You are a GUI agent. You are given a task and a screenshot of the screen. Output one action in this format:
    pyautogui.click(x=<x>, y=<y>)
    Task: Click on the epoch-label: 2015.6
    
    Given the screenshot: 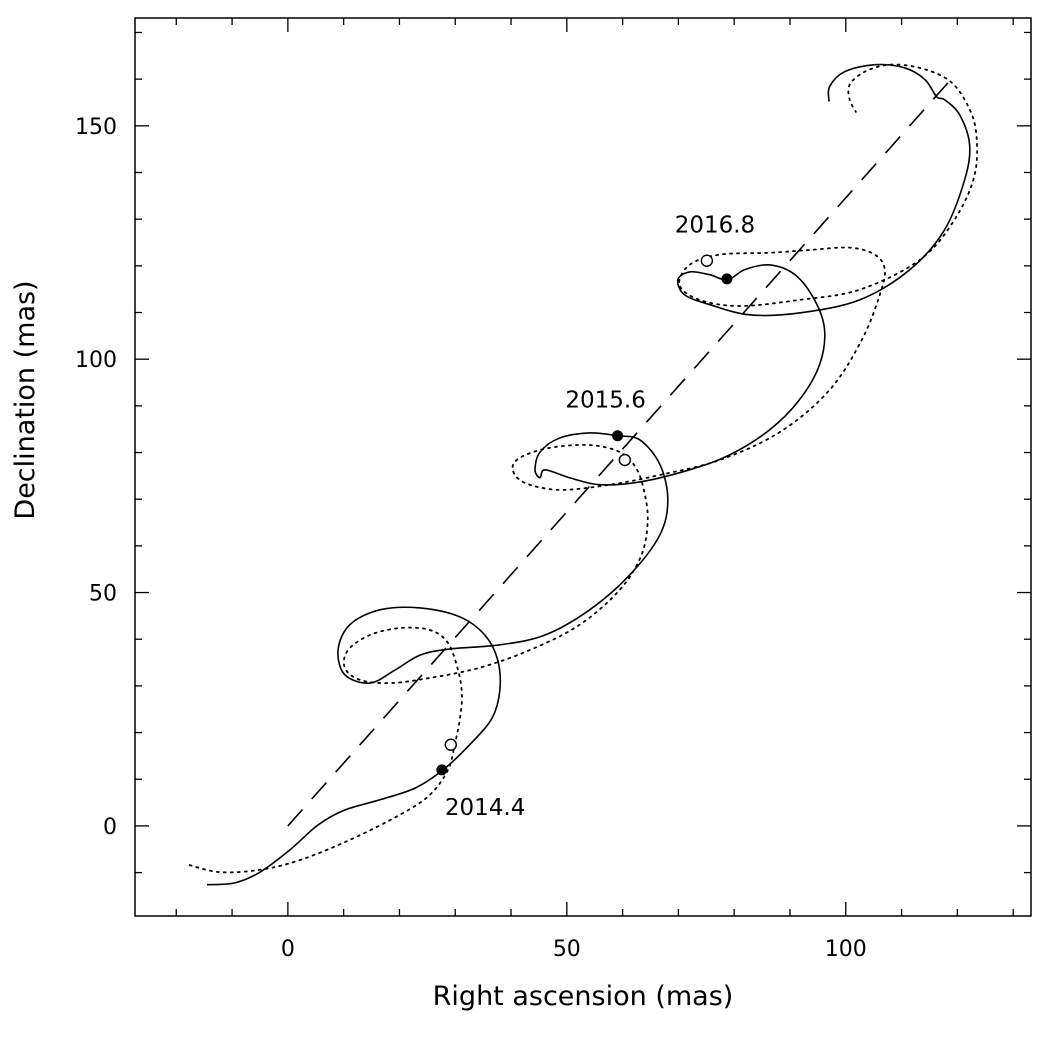 What is the action you would take?
    pyautogui.click(x=605, y=401)
    